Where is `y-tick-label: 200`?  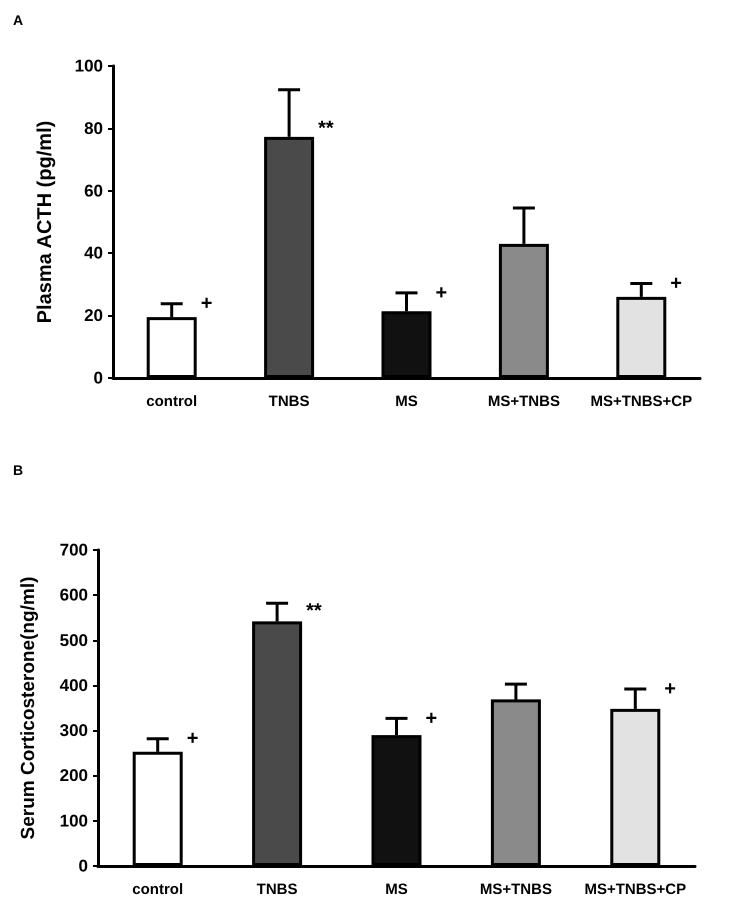 y-tick-label: 200 is located at coordinates (74, 776).